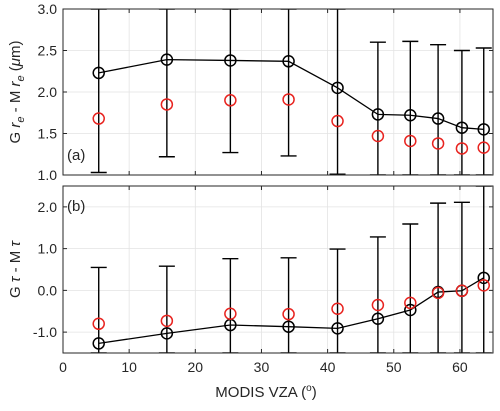 The image size is (500, 411). Describe the element at coordinates (265, 392) in the screenshot. I see `x-axis-label: MODIS VZA (o)` at that location.